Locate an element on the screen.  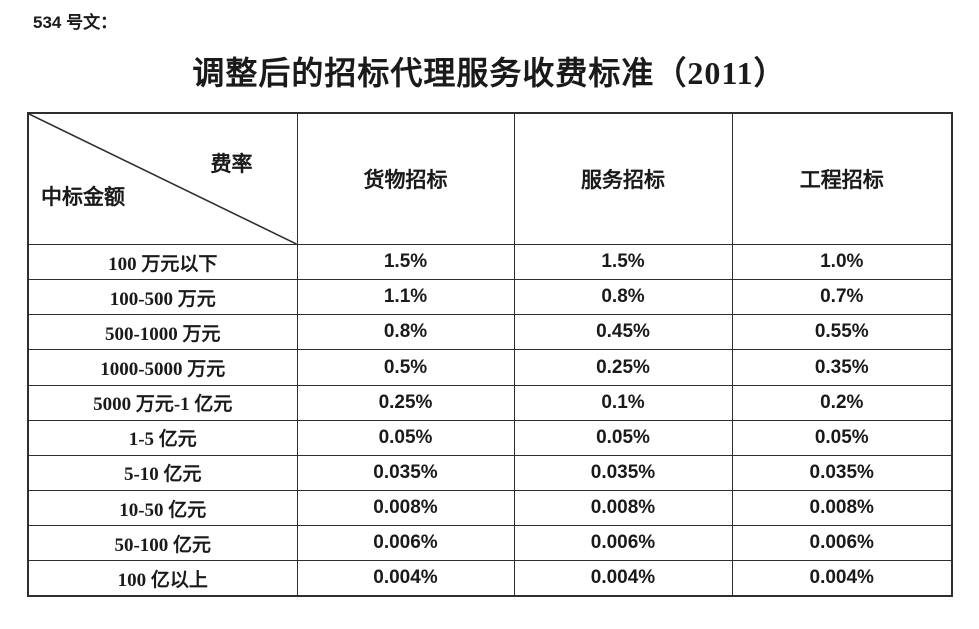
table-row: 100 亿以上 0.004% 0.004% 0.004% is located at coordinates (490, 578).